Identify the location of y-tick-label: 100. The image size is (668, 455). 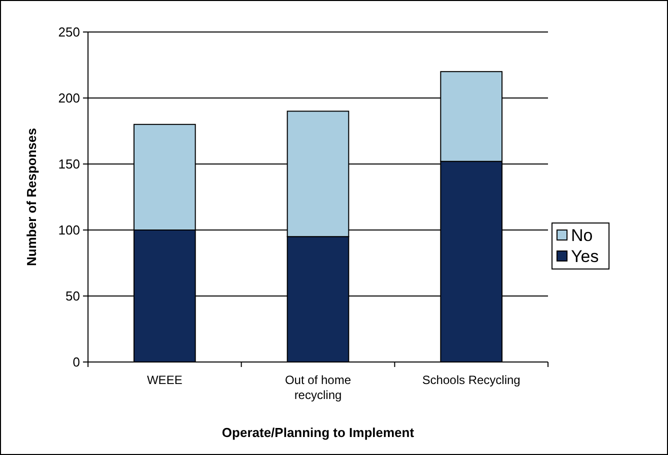
(69, 230).